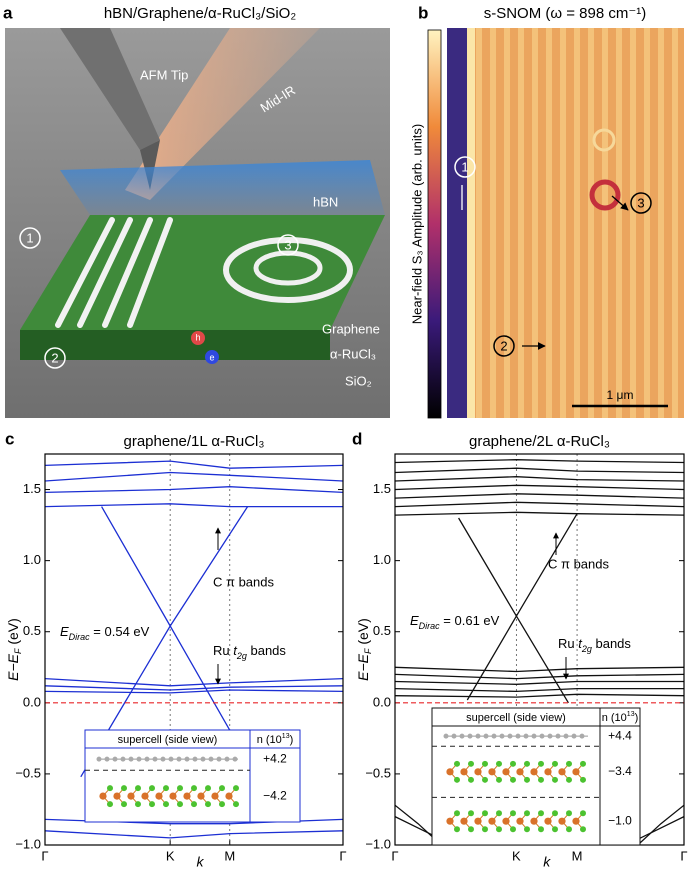 This screenshot has height=874, width=689. Describe the element at coordinates (212, 357) in the screenshot. I see `electron` at that location.